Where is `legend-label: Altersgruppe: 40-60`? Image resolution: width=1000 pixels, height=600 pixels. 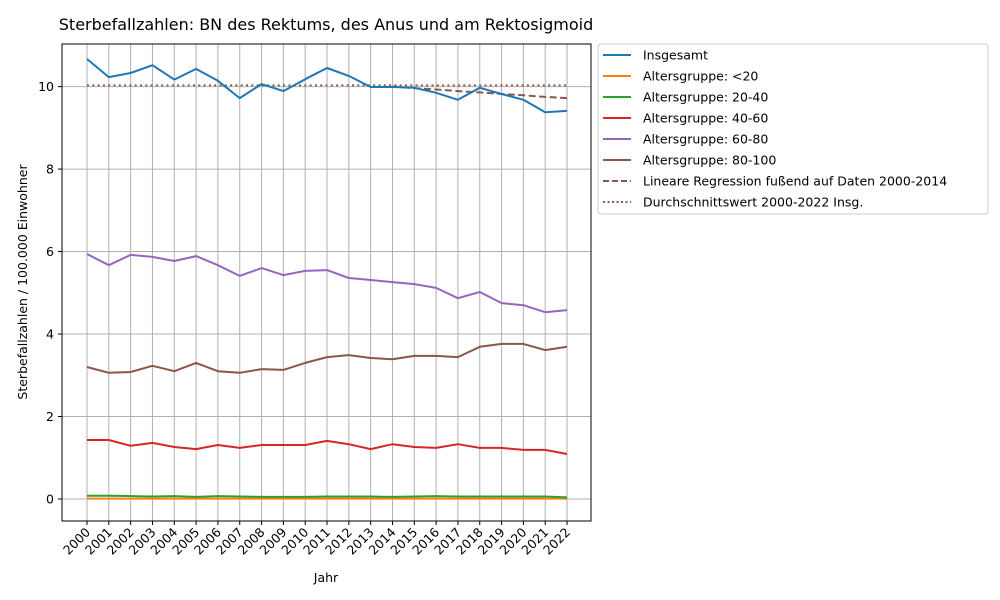
legend-label: Altersgruppe: 40-60 is located at coordinates (705, 118).